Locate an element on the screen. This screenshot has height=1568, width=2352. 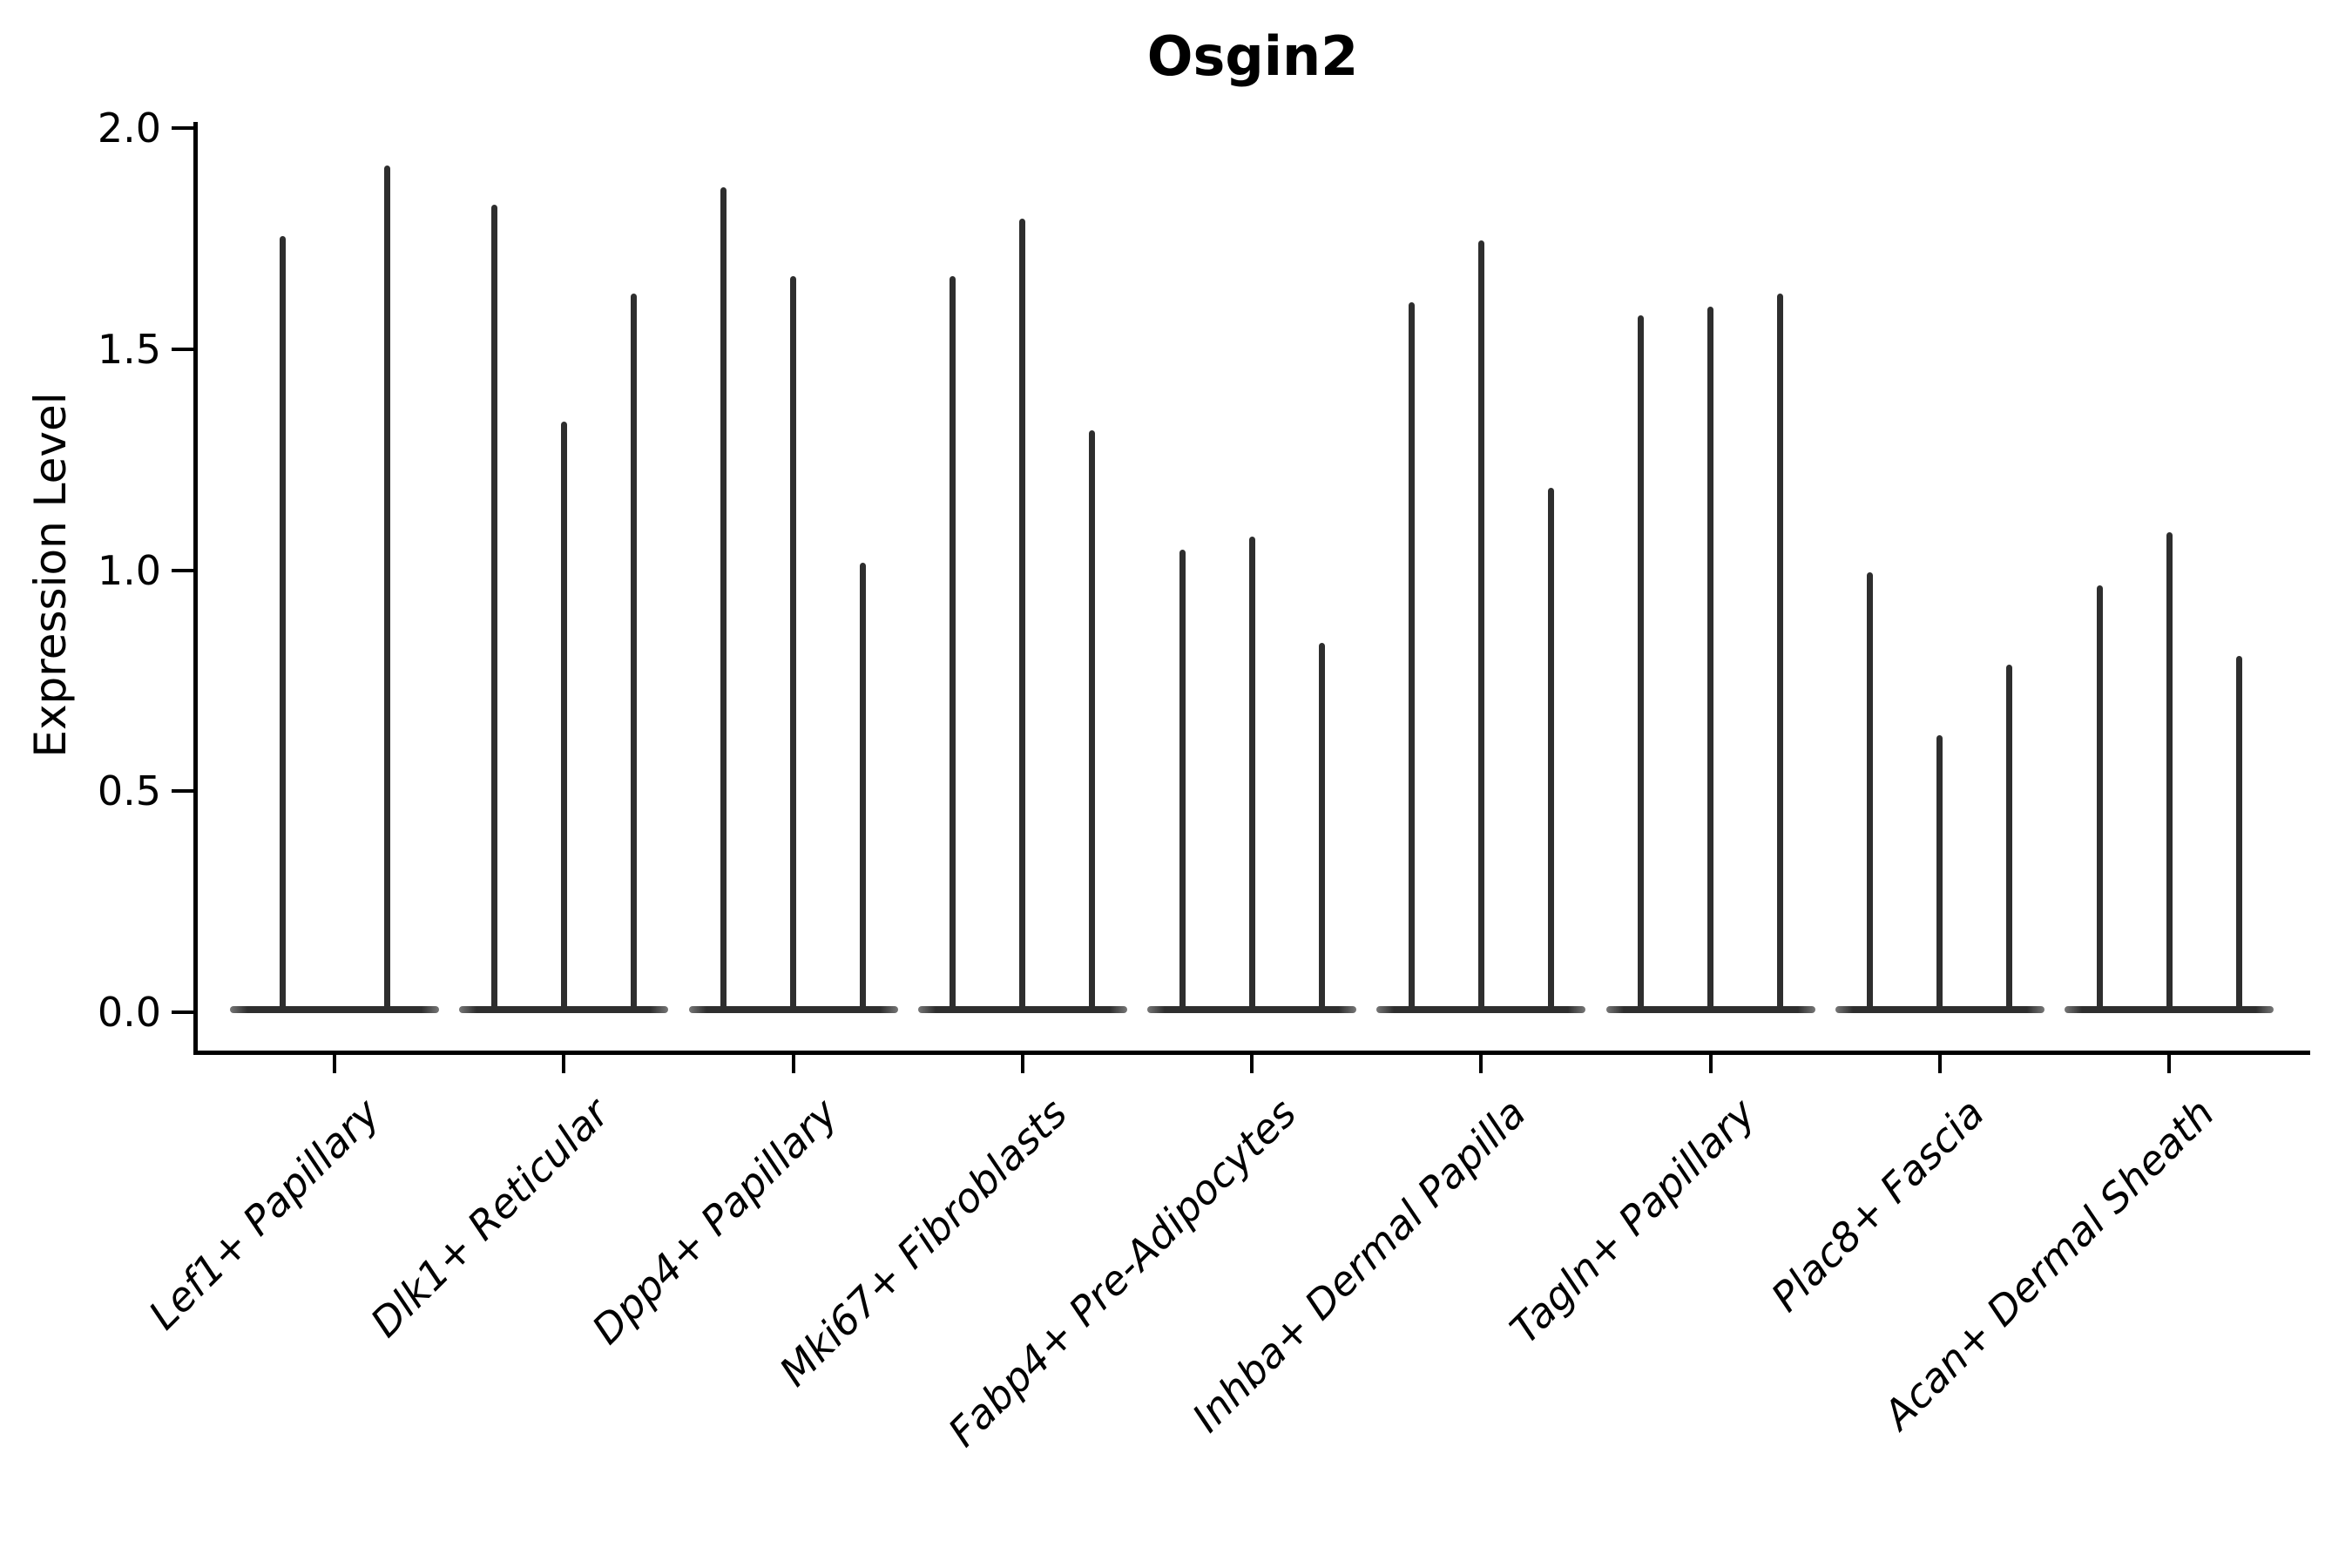
chart-title: Osgin2 is located at coordinates (1252, 56).